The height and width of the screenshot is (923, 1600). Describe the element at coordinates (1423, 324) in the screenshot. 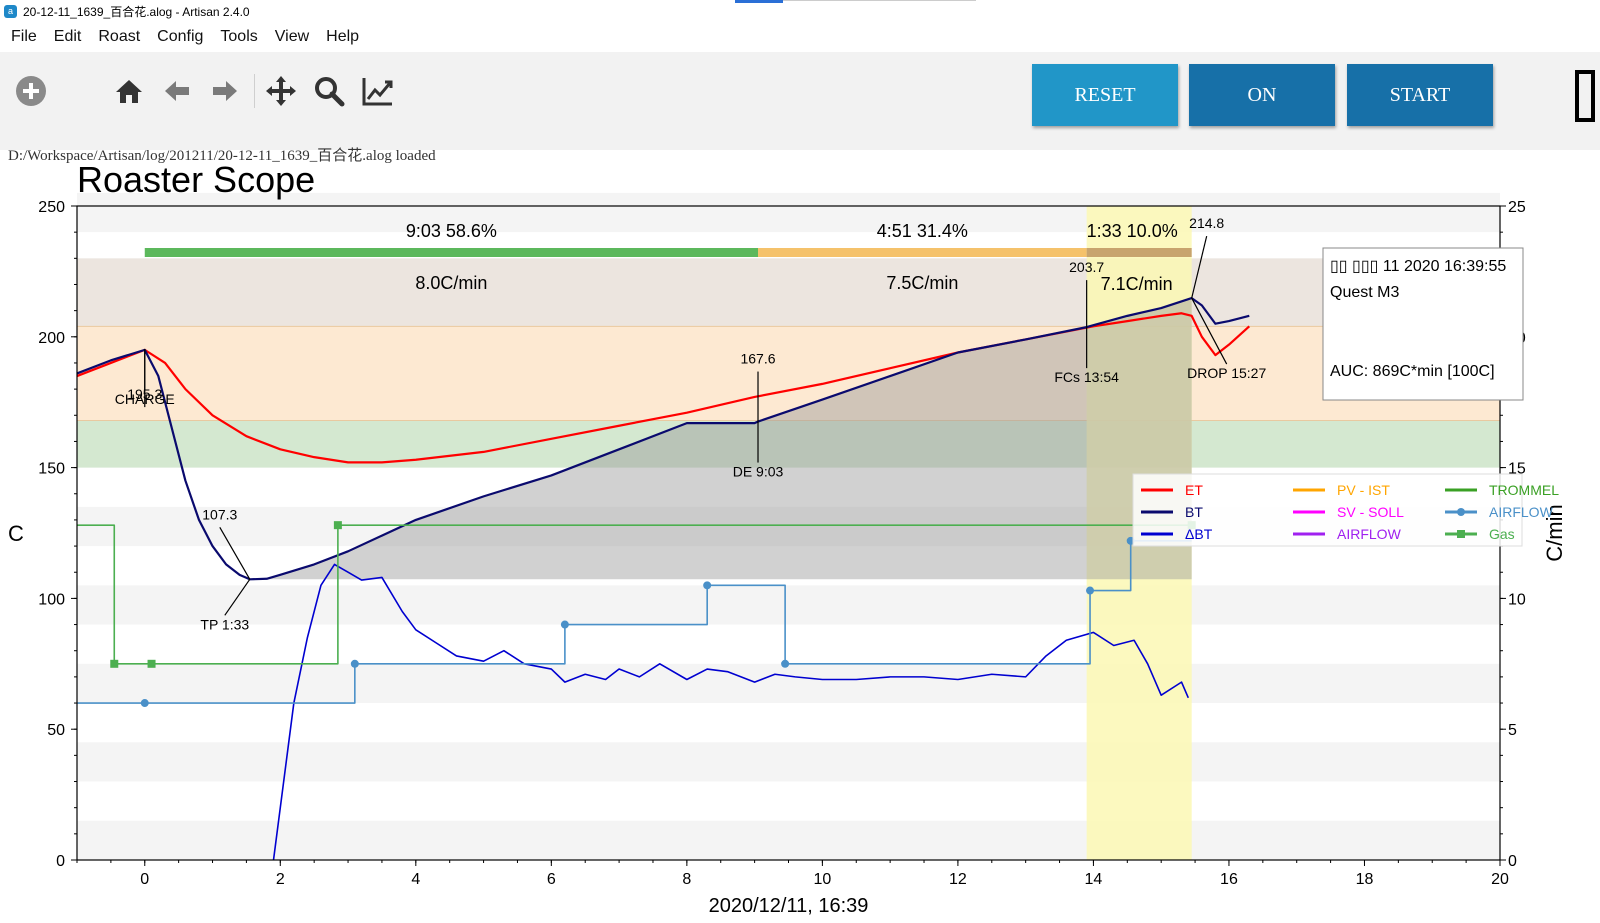

I see `info-box` at that location.